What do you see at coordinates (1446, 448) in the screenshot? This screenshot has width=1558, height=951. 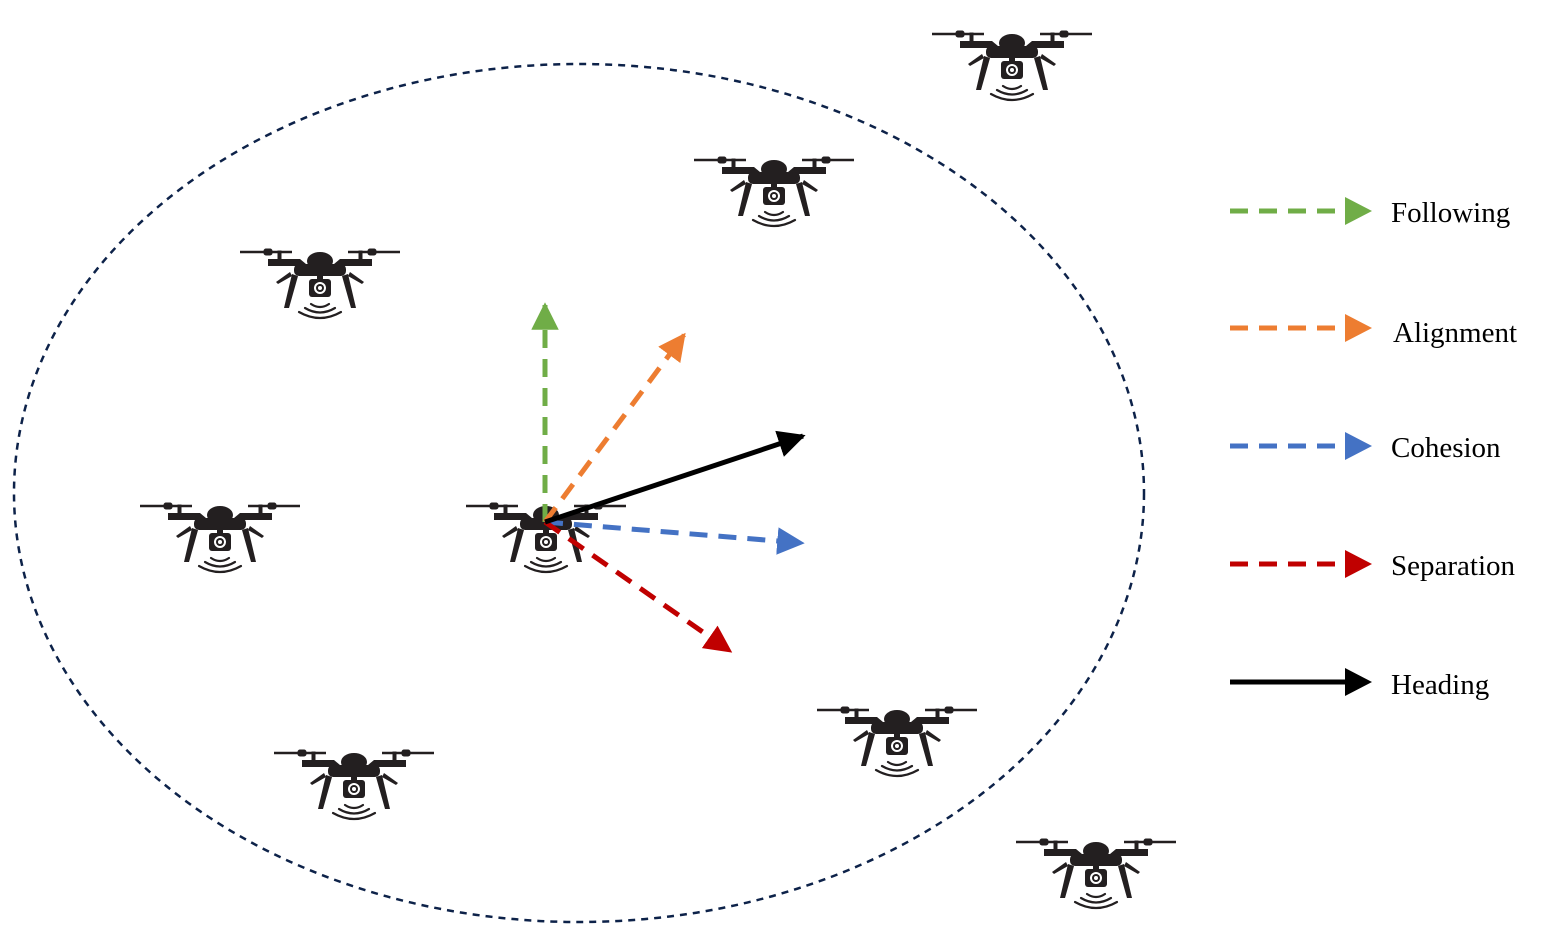 I see `legend-label-cohesion: Cohesion` at bounding box center [1446, 448].